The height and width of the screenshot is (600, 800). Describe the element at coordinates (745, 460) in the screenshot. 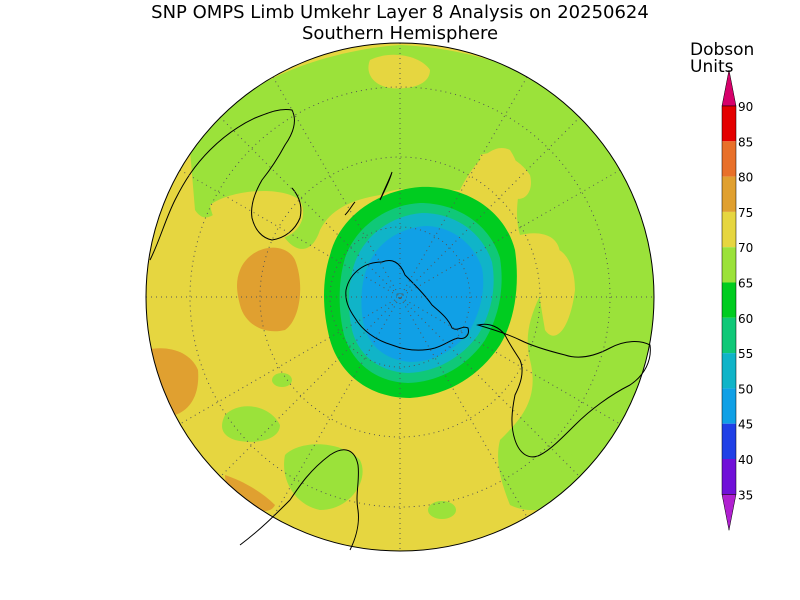

I see `colorbar-tick-label: 40` at that location.